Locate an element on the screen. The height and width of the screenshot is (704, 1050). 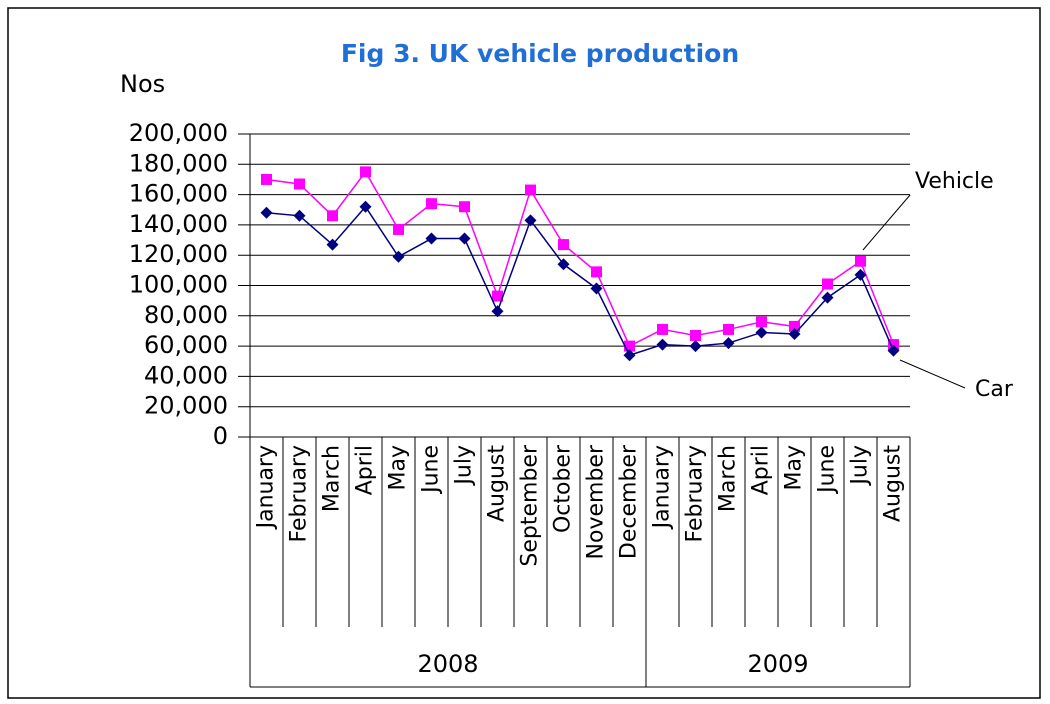
x-tick-label: November is located at coordinates (596, 501).